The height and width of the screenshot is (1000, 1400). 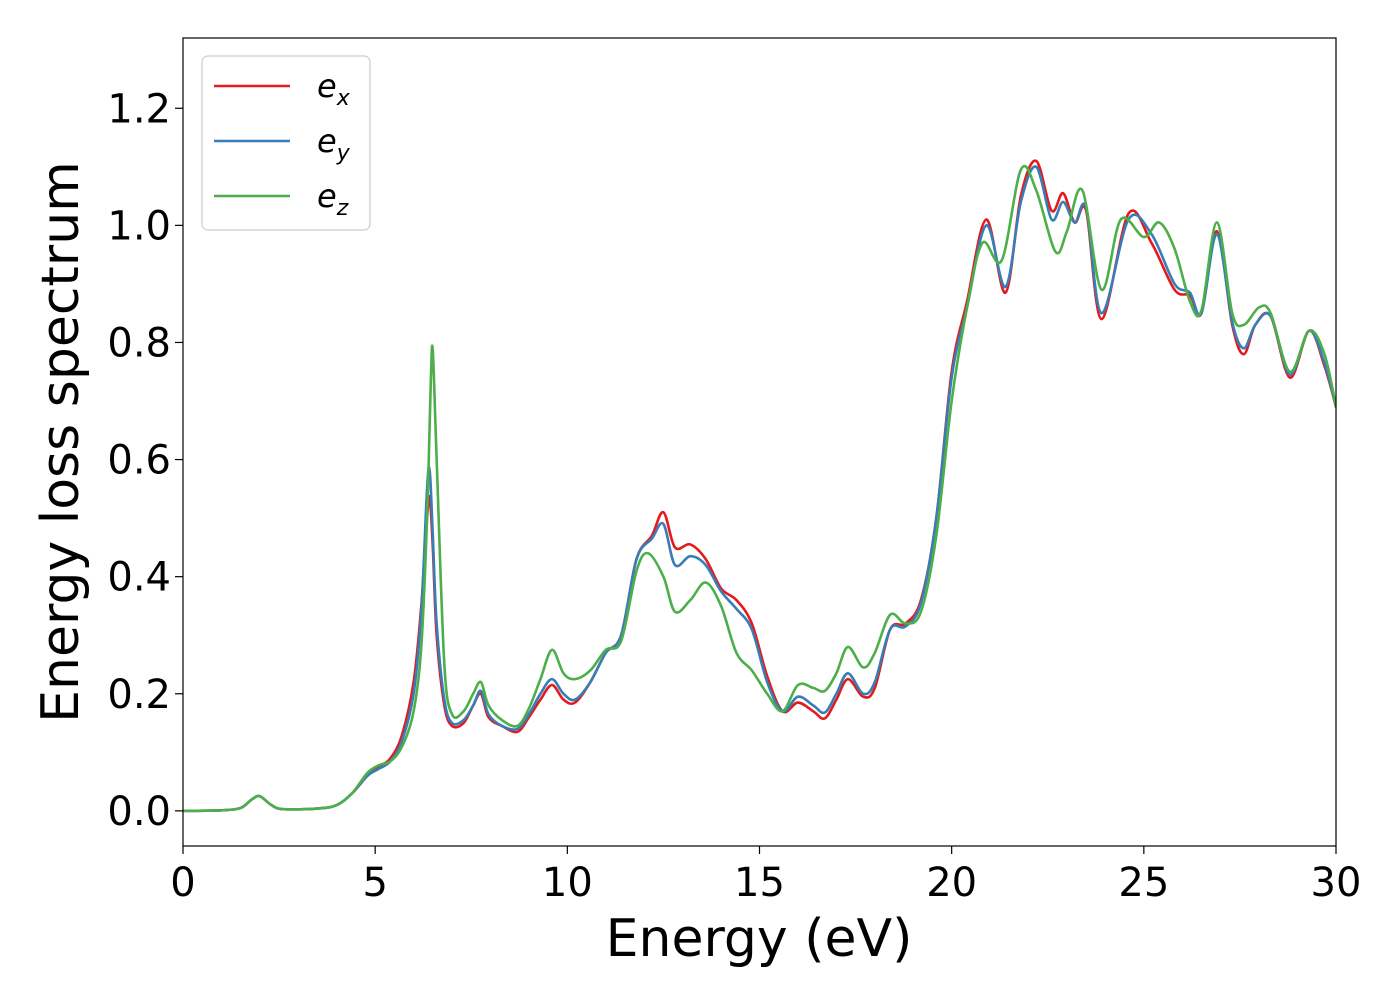 I want to click on y-tick-label: 1.2, so click(x=139, y=109).